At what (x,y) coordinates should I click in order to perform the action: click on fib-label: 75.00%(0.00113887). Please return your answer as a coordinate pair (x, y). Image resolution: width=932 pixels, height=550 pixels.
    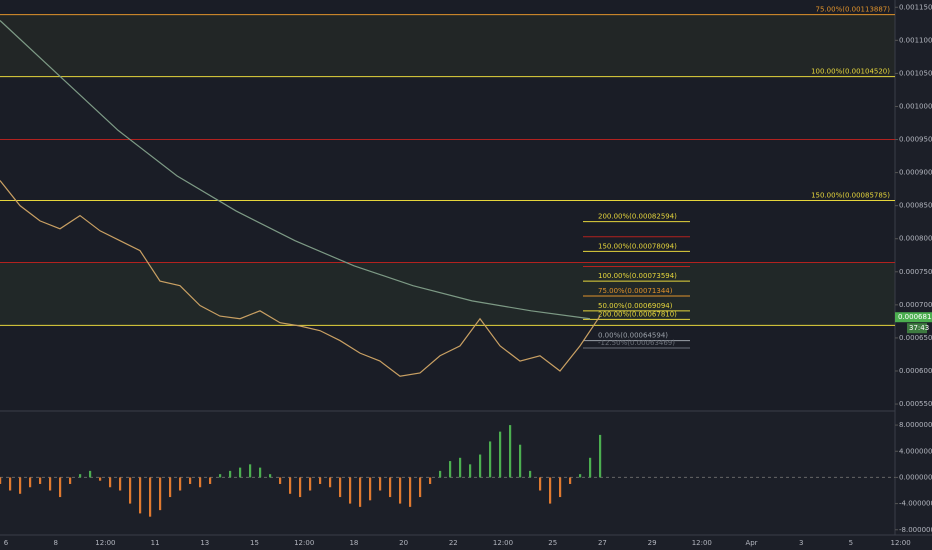
    Looking at the image, I should click on (853, 10).